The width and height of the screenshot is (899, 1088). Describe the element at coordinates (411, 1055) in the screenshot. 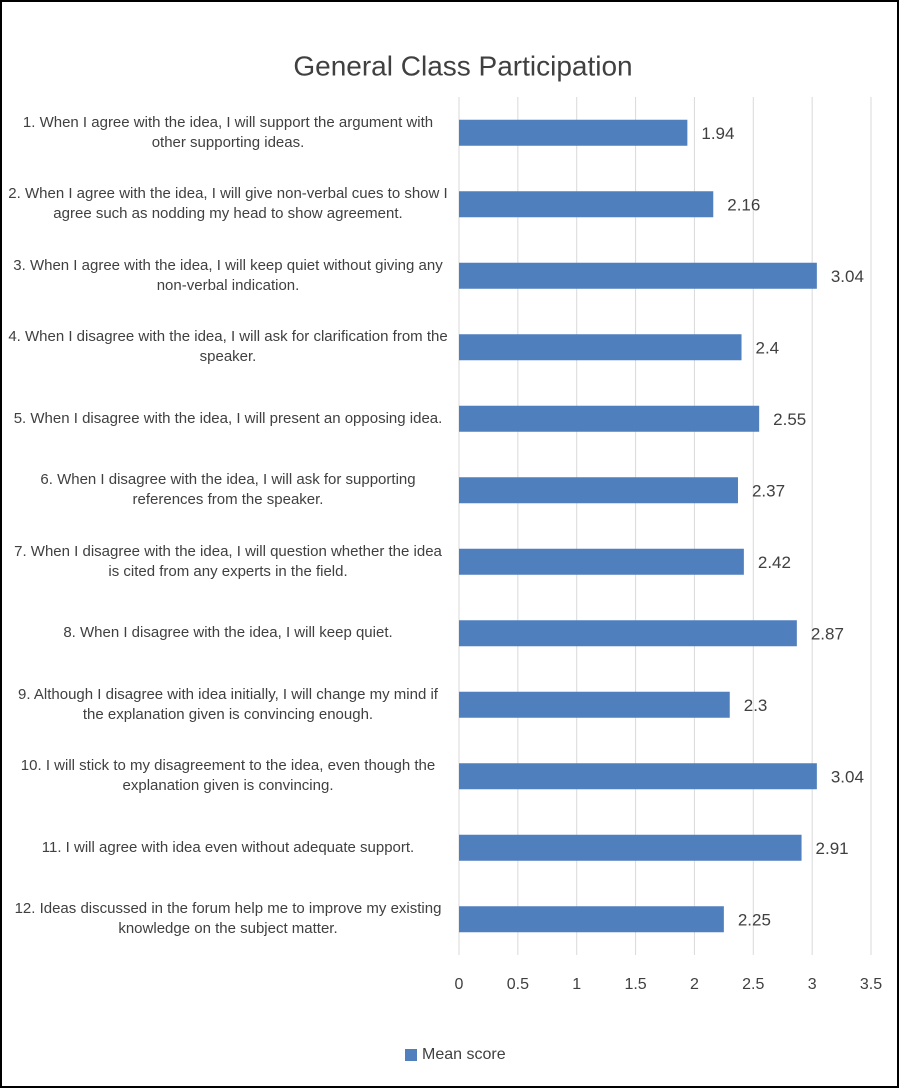

I see `legend-swatch` at that location.